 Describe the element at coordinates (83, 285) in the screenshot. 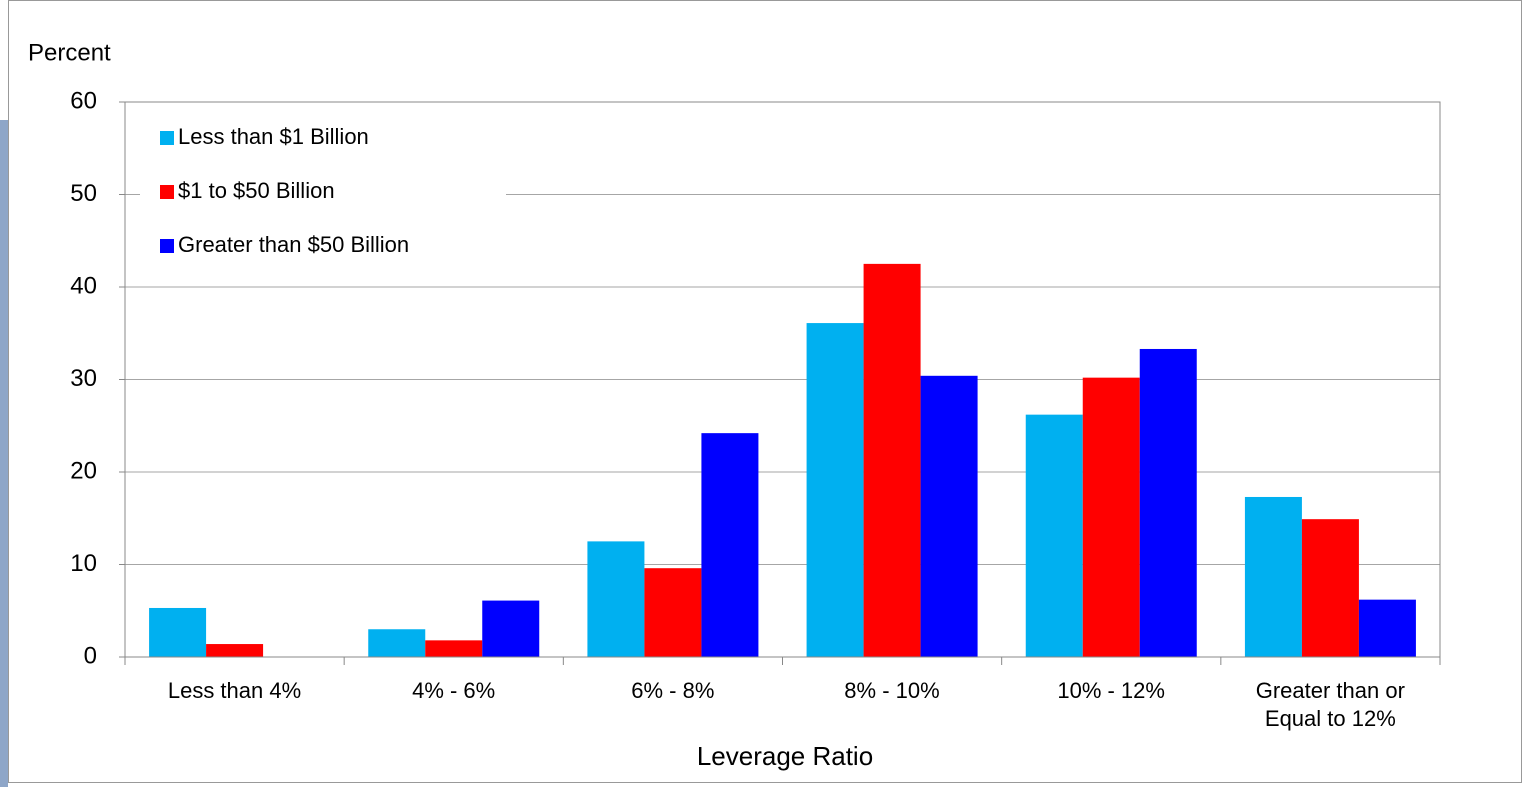

I see `y-tick-label: 40` at that location.